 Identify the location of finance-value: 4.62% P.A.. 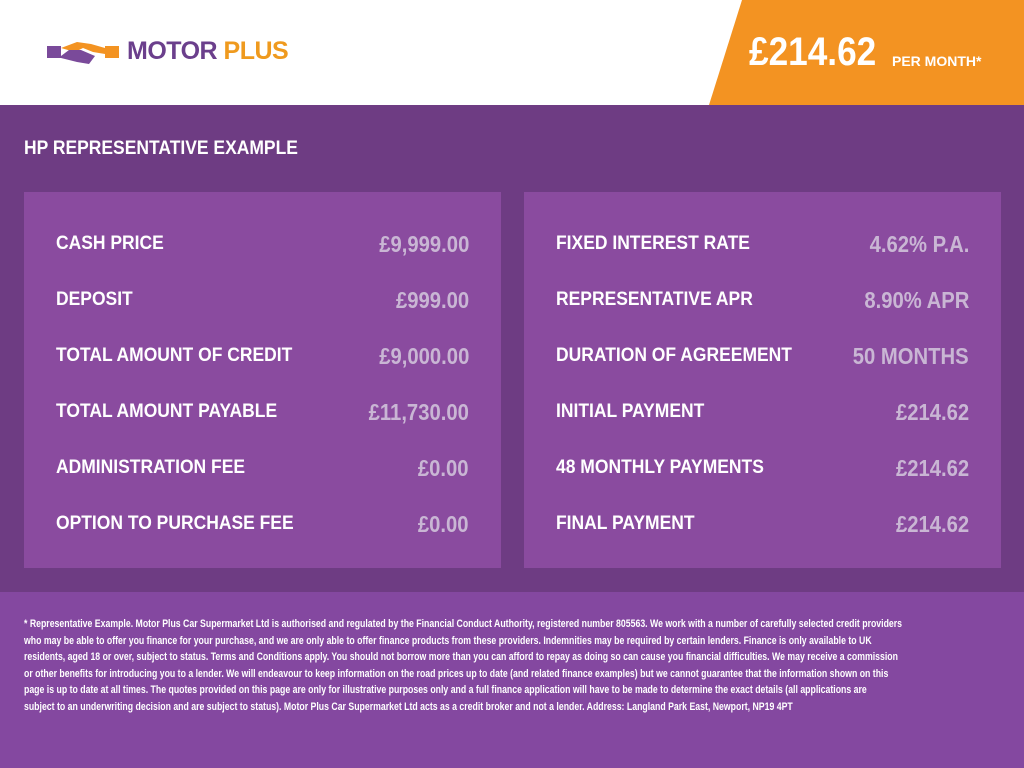
(919, 243).